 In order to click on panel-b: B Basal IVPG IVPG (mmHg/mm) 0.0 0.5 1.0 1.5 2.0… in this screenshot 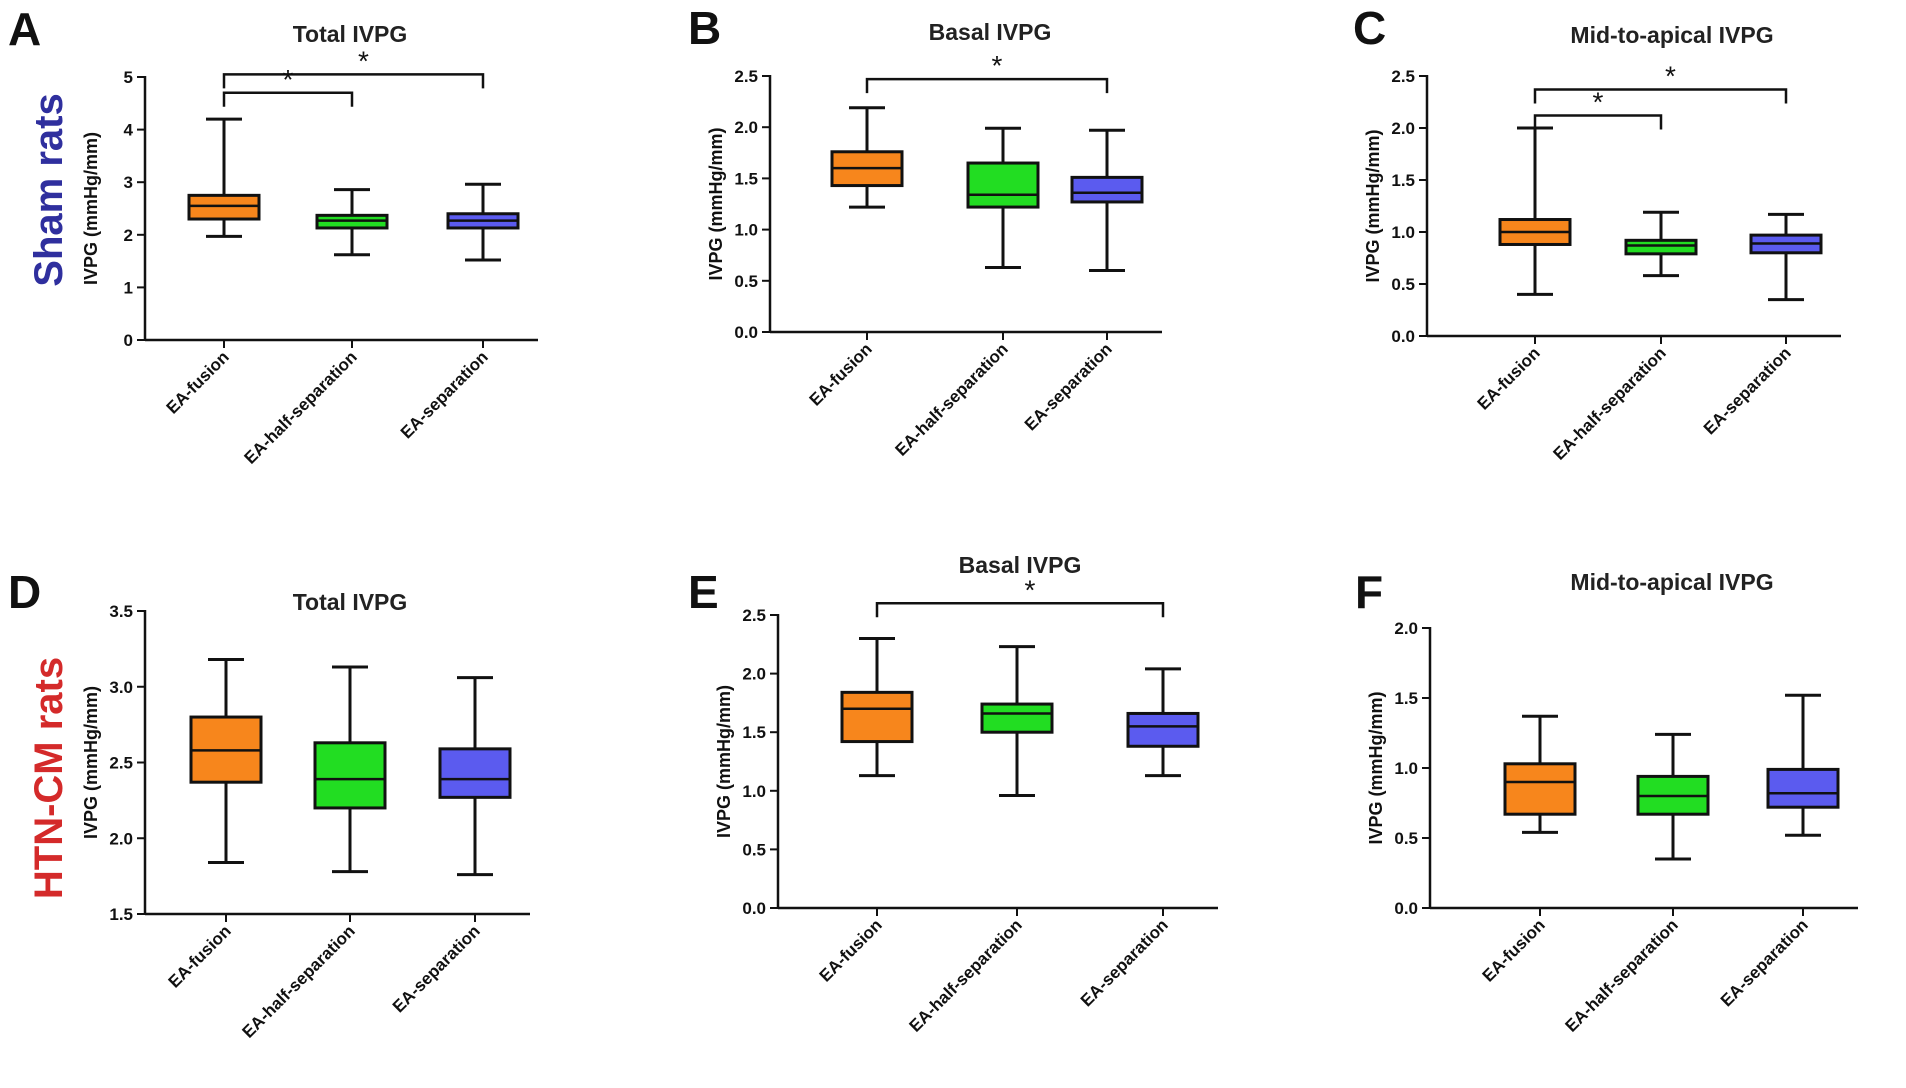, I will do `click(925, 231)`.